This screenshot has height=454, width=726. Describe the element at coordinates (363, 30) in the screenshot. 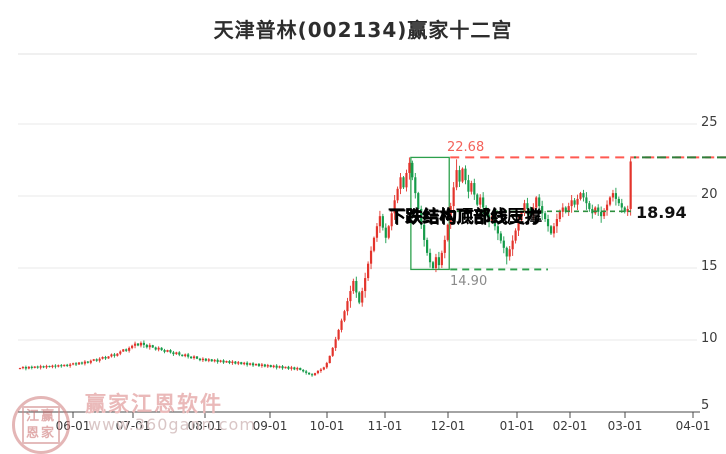

I see `page-title: 天津普林(002134)赢家十二宫` at that location.